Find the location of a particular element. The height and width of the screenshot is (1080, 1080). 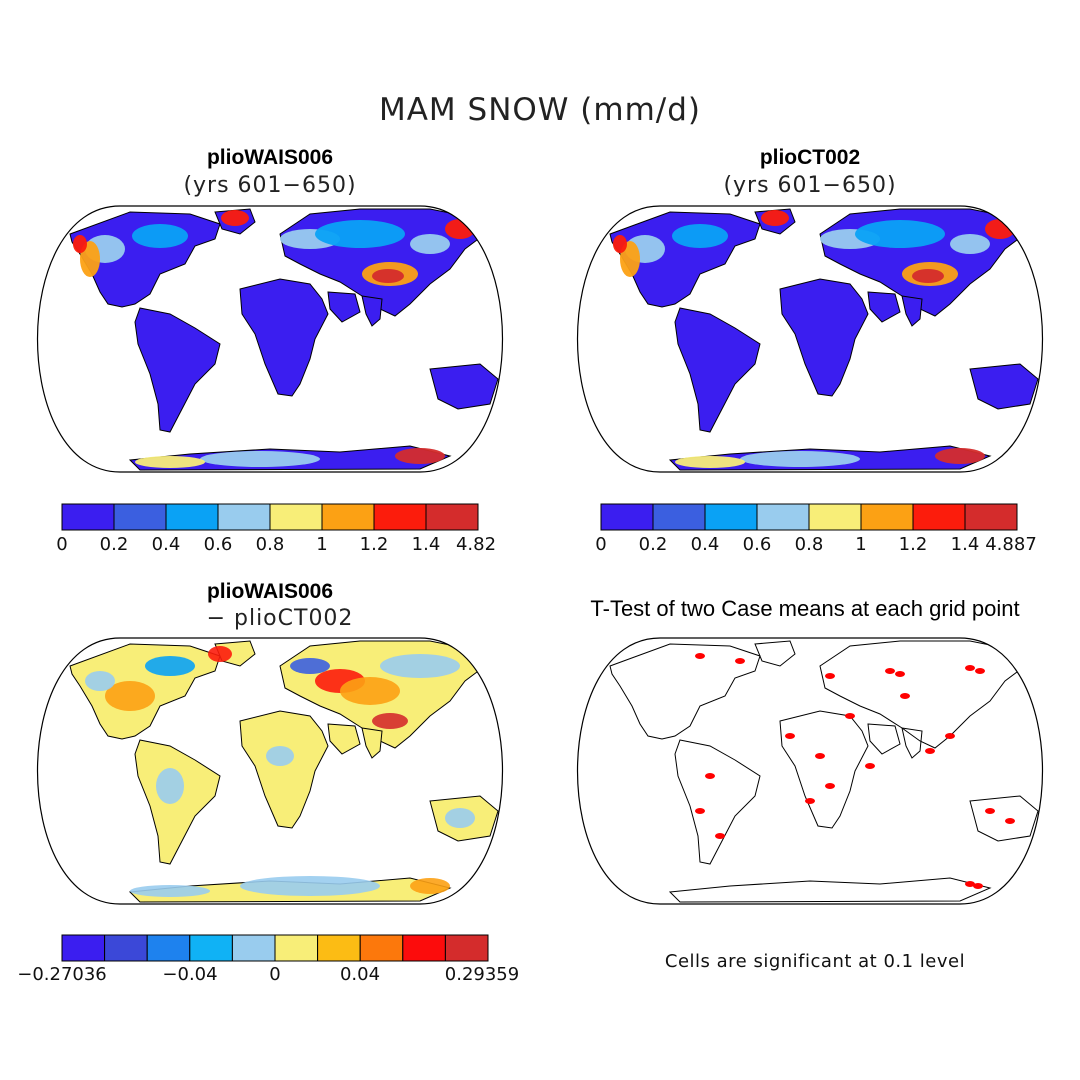

panel4-map is located at coordinates (810, 771).